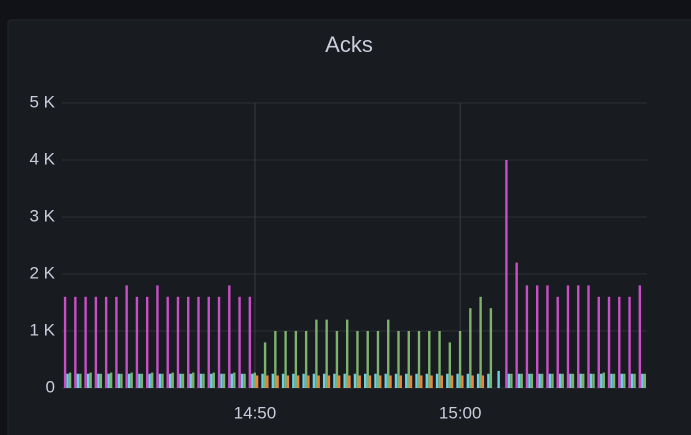 Image resolution: width=691 pixels, height=435 pixels. What do you see at coordinates (42, 101) in the screenshot?
I see `y-tick-label: 5 K` at bounding box center [42, 101].